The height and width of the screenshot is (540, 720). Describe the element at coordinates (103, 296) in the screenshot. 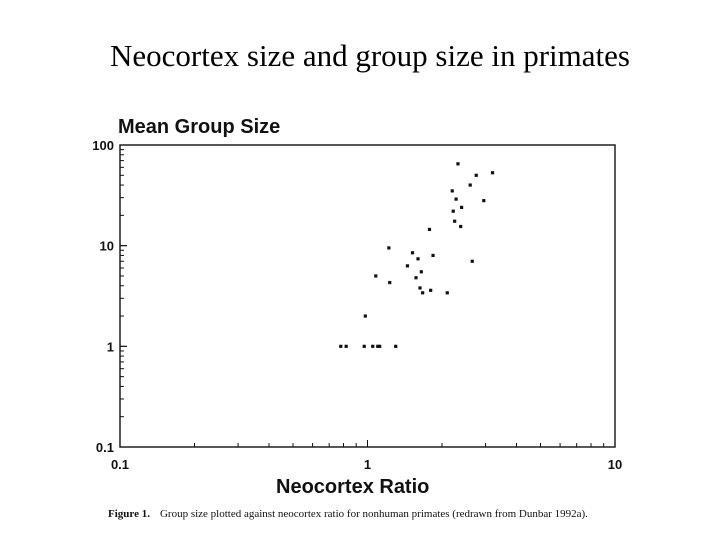

I see `y-tick-labels: 100 10 1 0.1` at that location.